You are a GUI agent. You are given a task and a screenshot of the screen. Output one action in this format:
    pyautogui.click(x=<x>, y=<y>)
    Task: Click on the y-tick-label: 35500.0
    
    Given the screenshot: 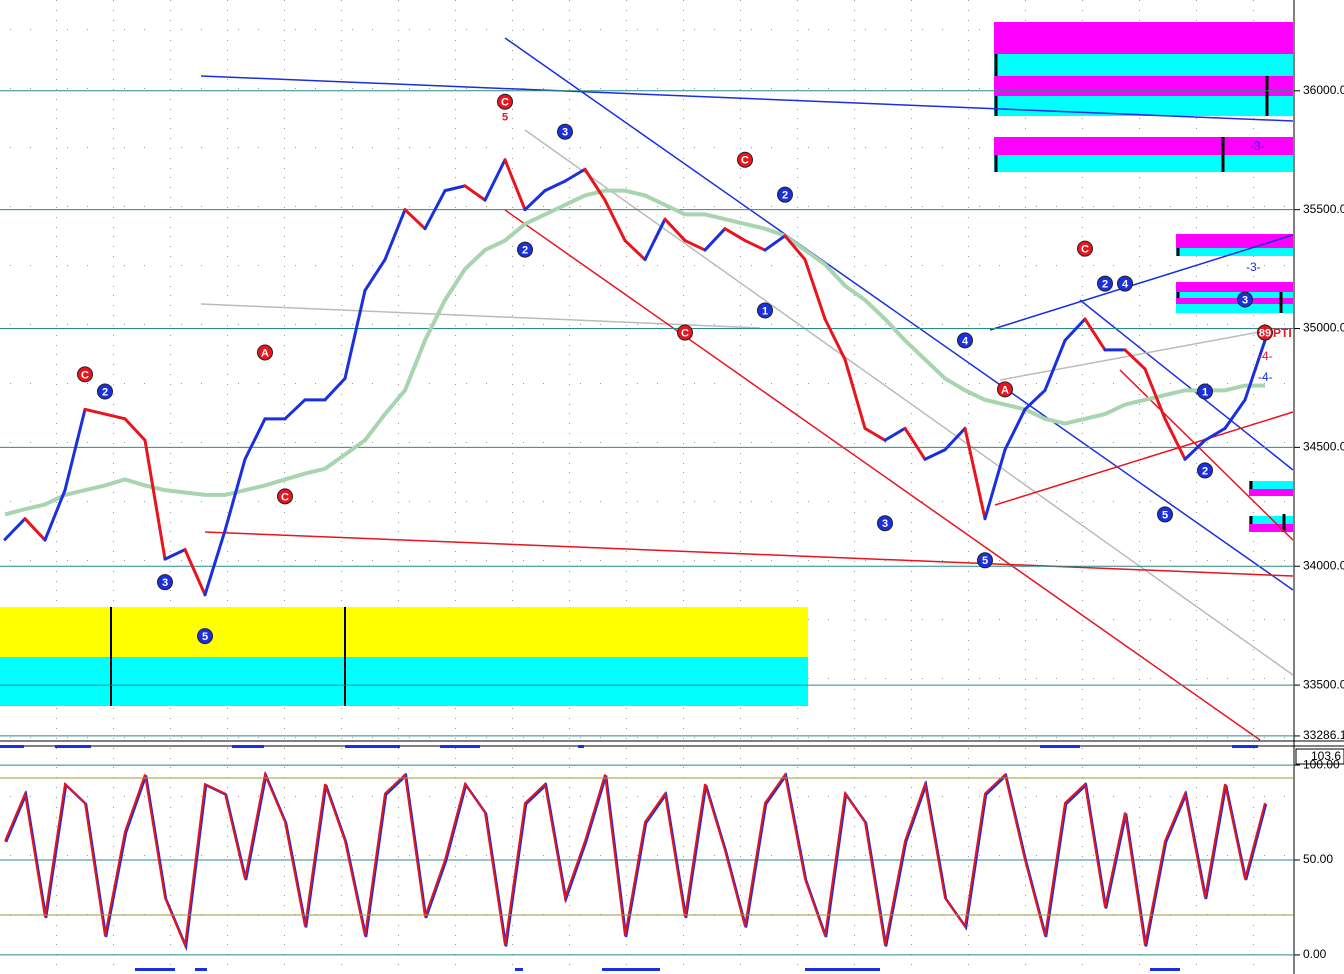 What is the action you would take?
    pyautogui.click(x=1323, y=209)
    